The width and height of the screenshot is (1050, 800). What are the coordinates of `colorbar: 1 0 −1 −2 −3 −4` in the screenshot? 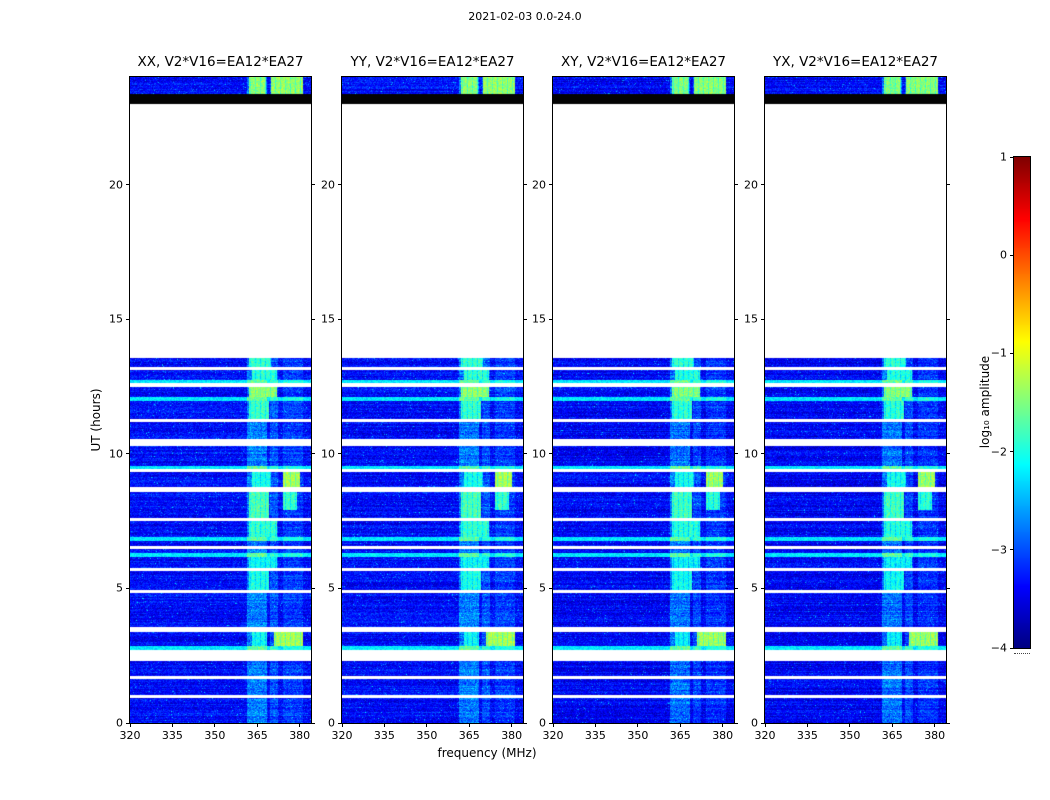 It's located at (1010, 403).